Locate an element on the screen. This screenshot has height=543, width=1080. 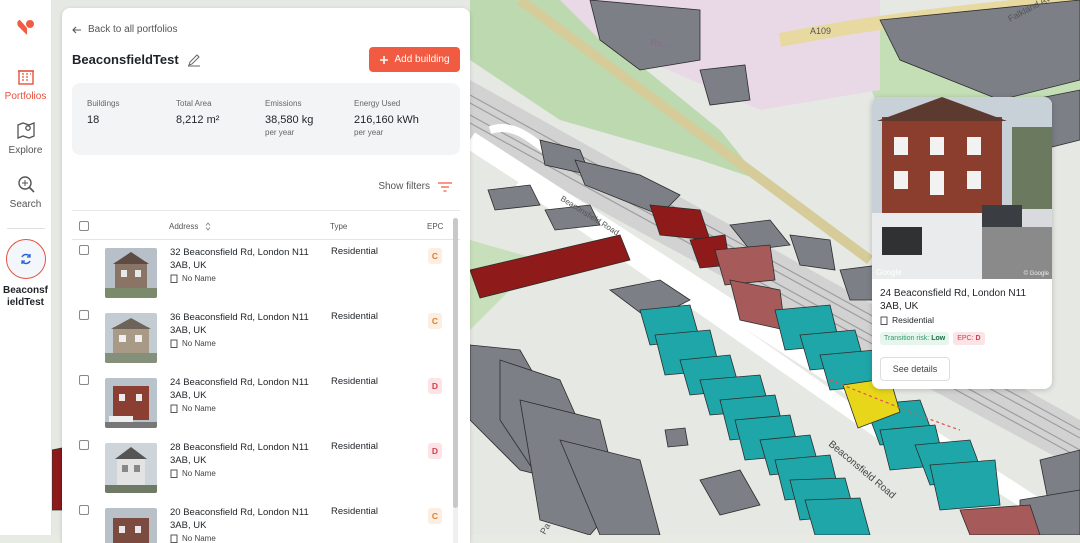
nav-portfolios: Portfolios is located at coordinates (26, 84).